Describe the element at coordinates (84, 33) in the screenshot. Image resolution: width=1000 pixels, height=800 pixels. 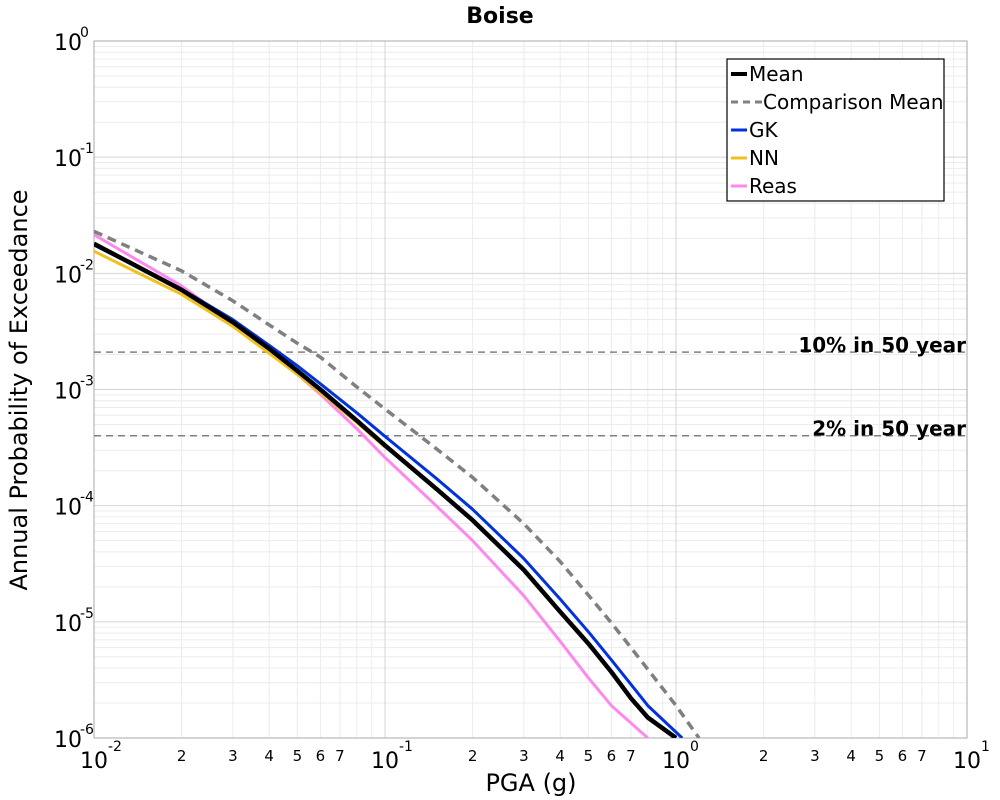
I see `y-tick-exponent: 0` at that location.